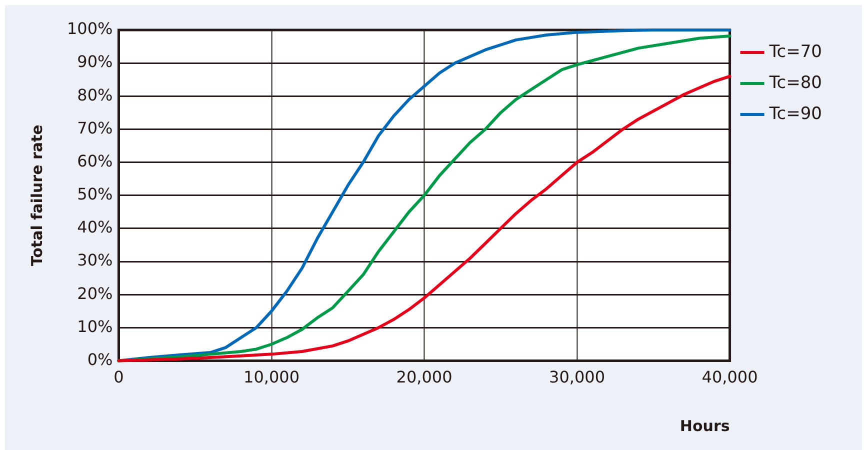  What do you see at coordinates (795, 114) in the screenshot?
I see `legend-label: Tc=90` at bounding box center [795, 114].